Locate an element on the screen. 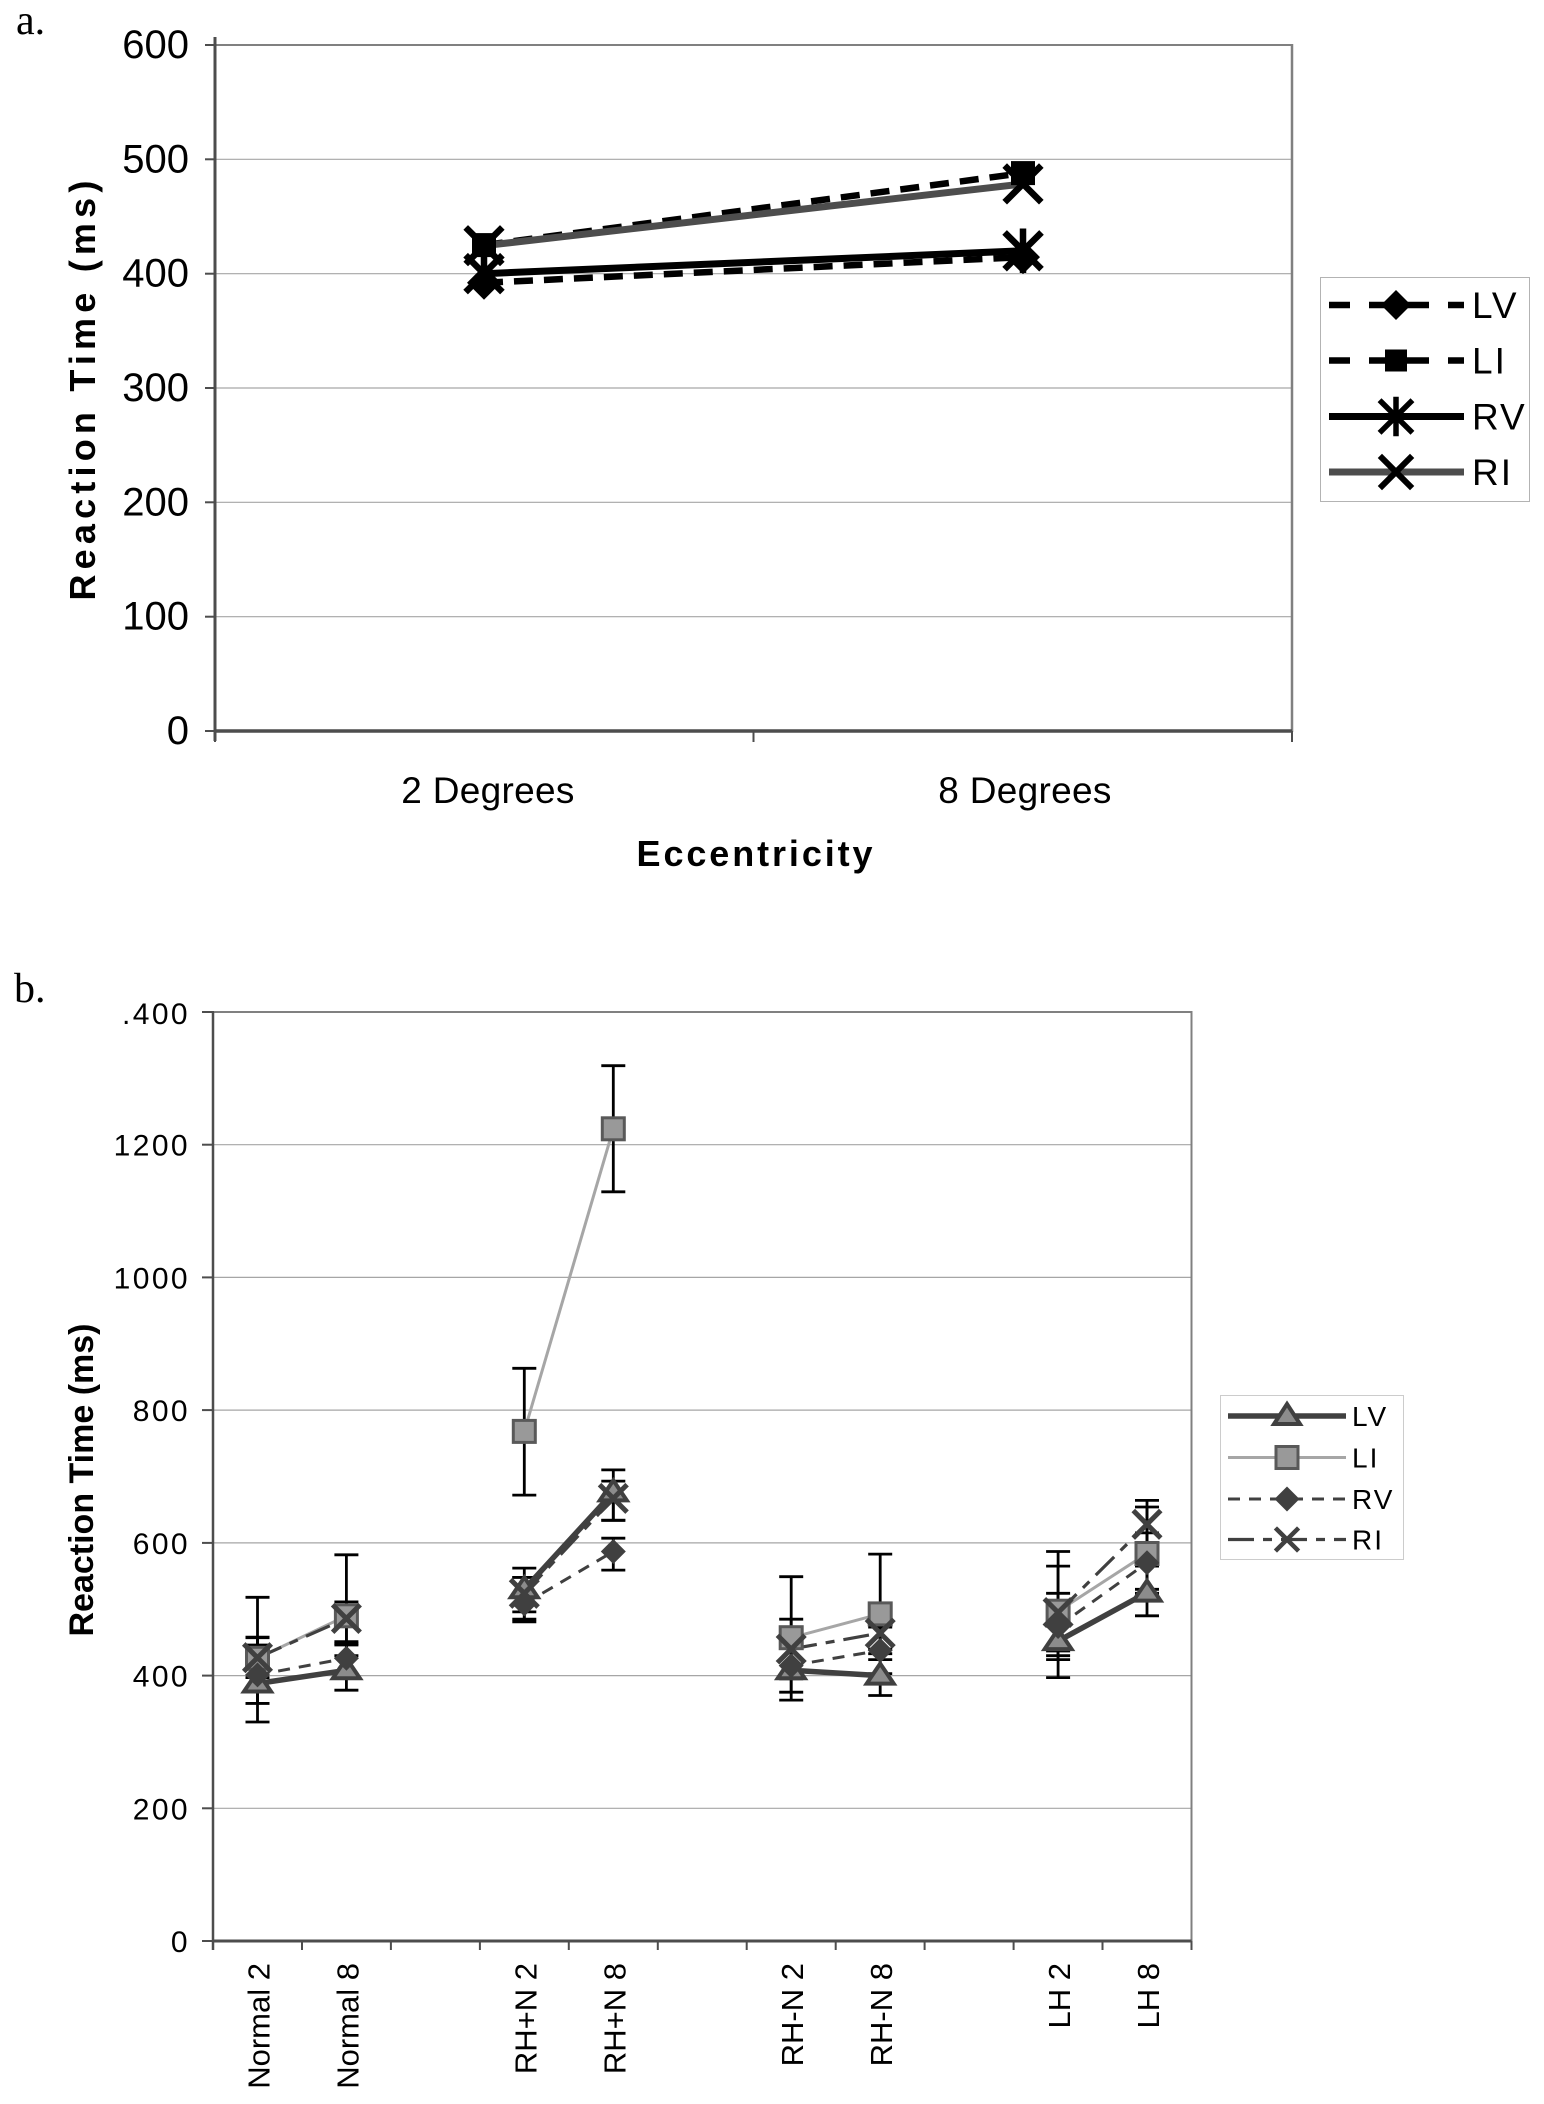 Image resolution: width=1544 pixels, height=2104 pixels. svg-text: RH-N 8 is located at coordinates (881, 2014).